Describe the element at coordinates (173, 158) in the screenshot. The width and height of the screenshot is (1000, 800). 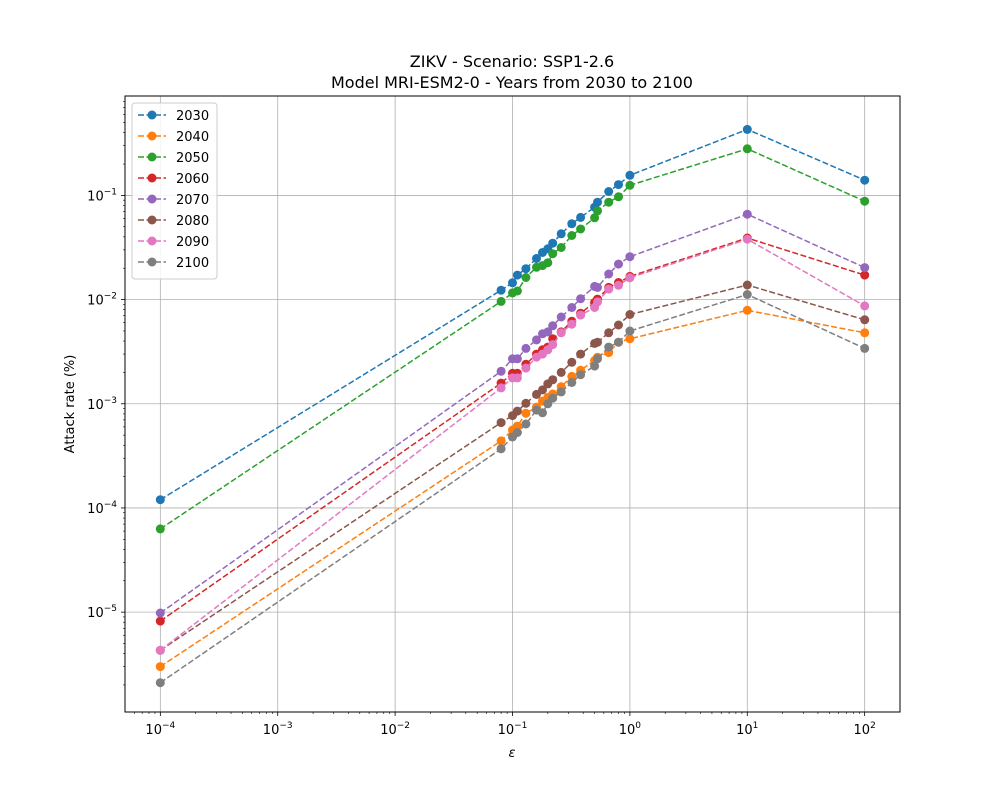
I see `legend-item: 2050` at that location.